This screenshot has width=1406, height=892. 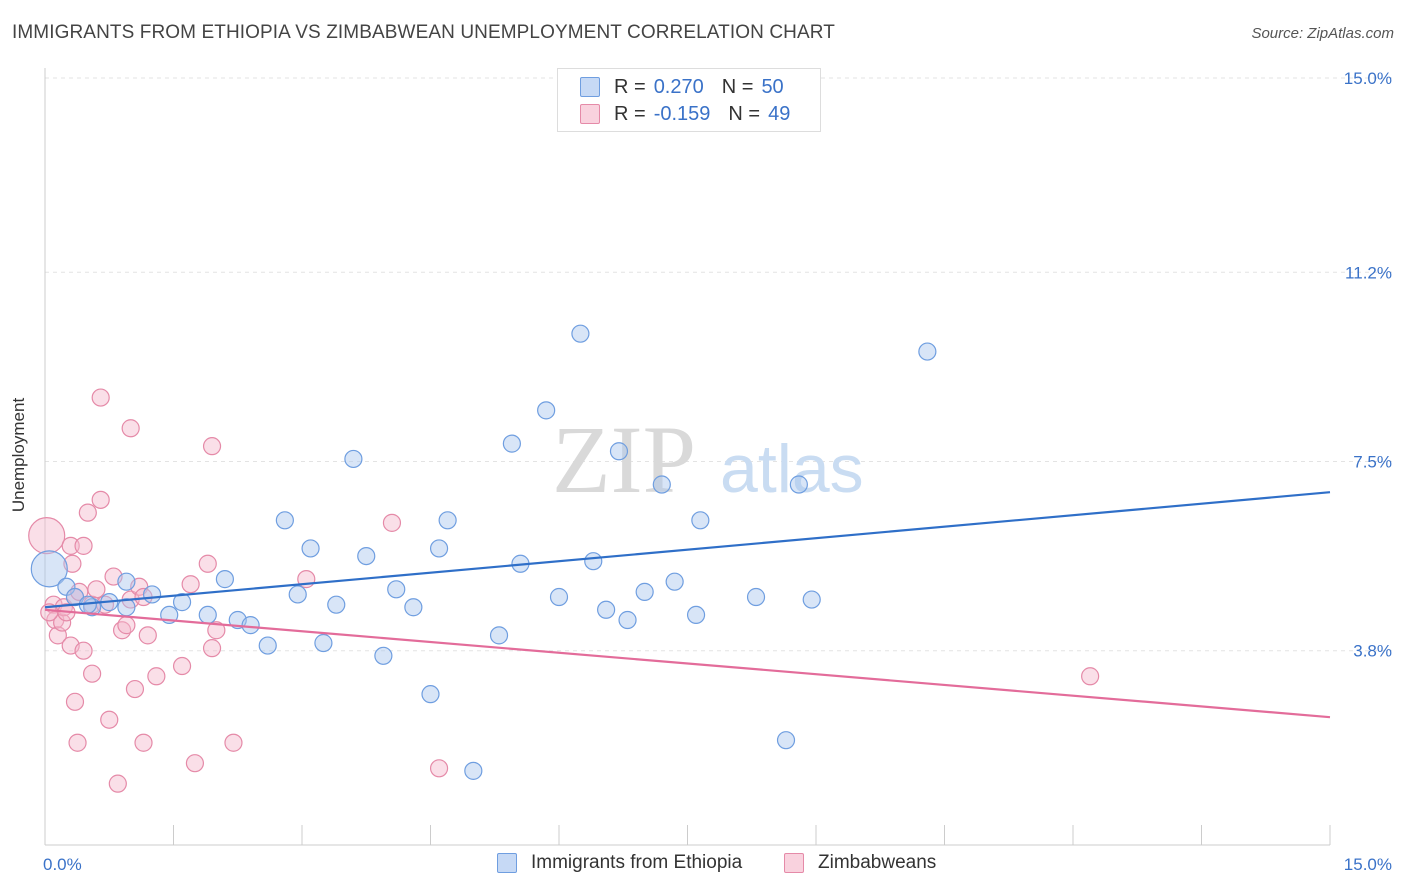 What do you see at coordinates (682, 113) in the screenshot?
I see `legend-r-value: -0.159` at bounding box center [682, 113].